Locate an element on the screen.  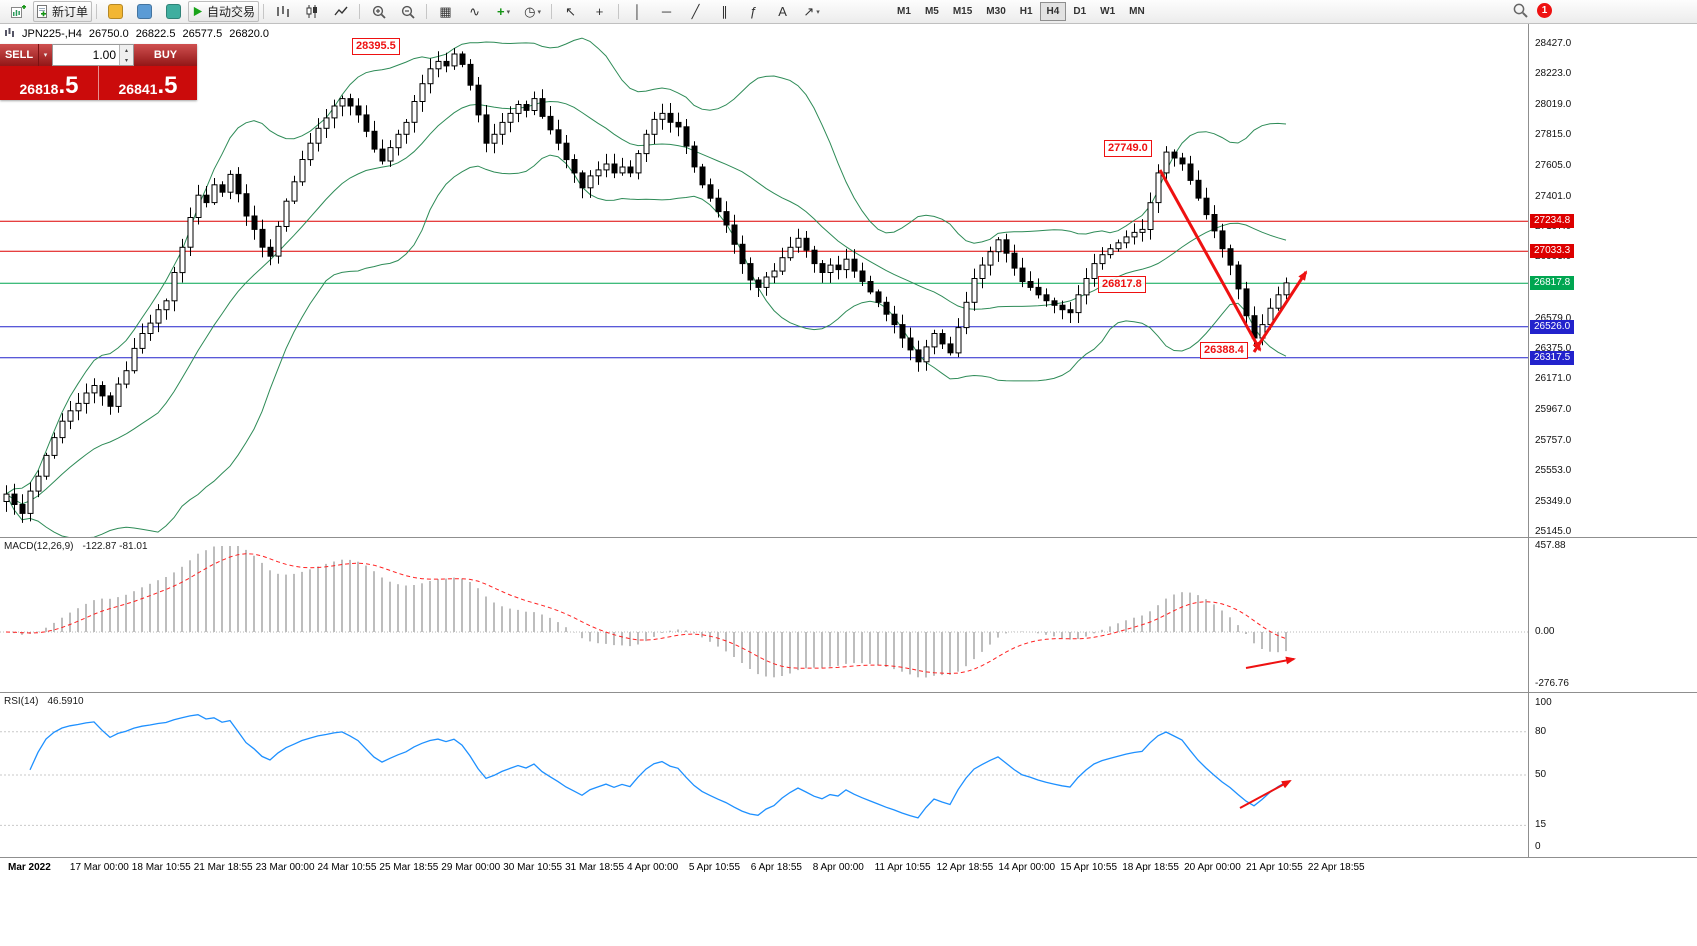
autotrading-button: 自动交易 is located at coordinates (224, 11).